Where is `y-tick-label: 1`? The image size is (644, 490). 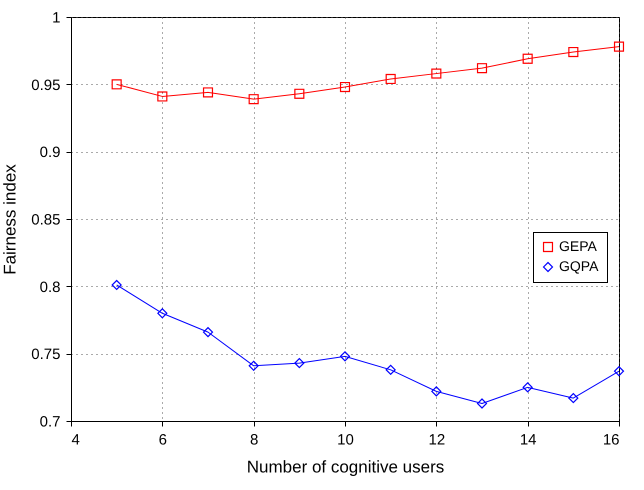 y-tick-label: 1 is located at coordinates (56, 18).